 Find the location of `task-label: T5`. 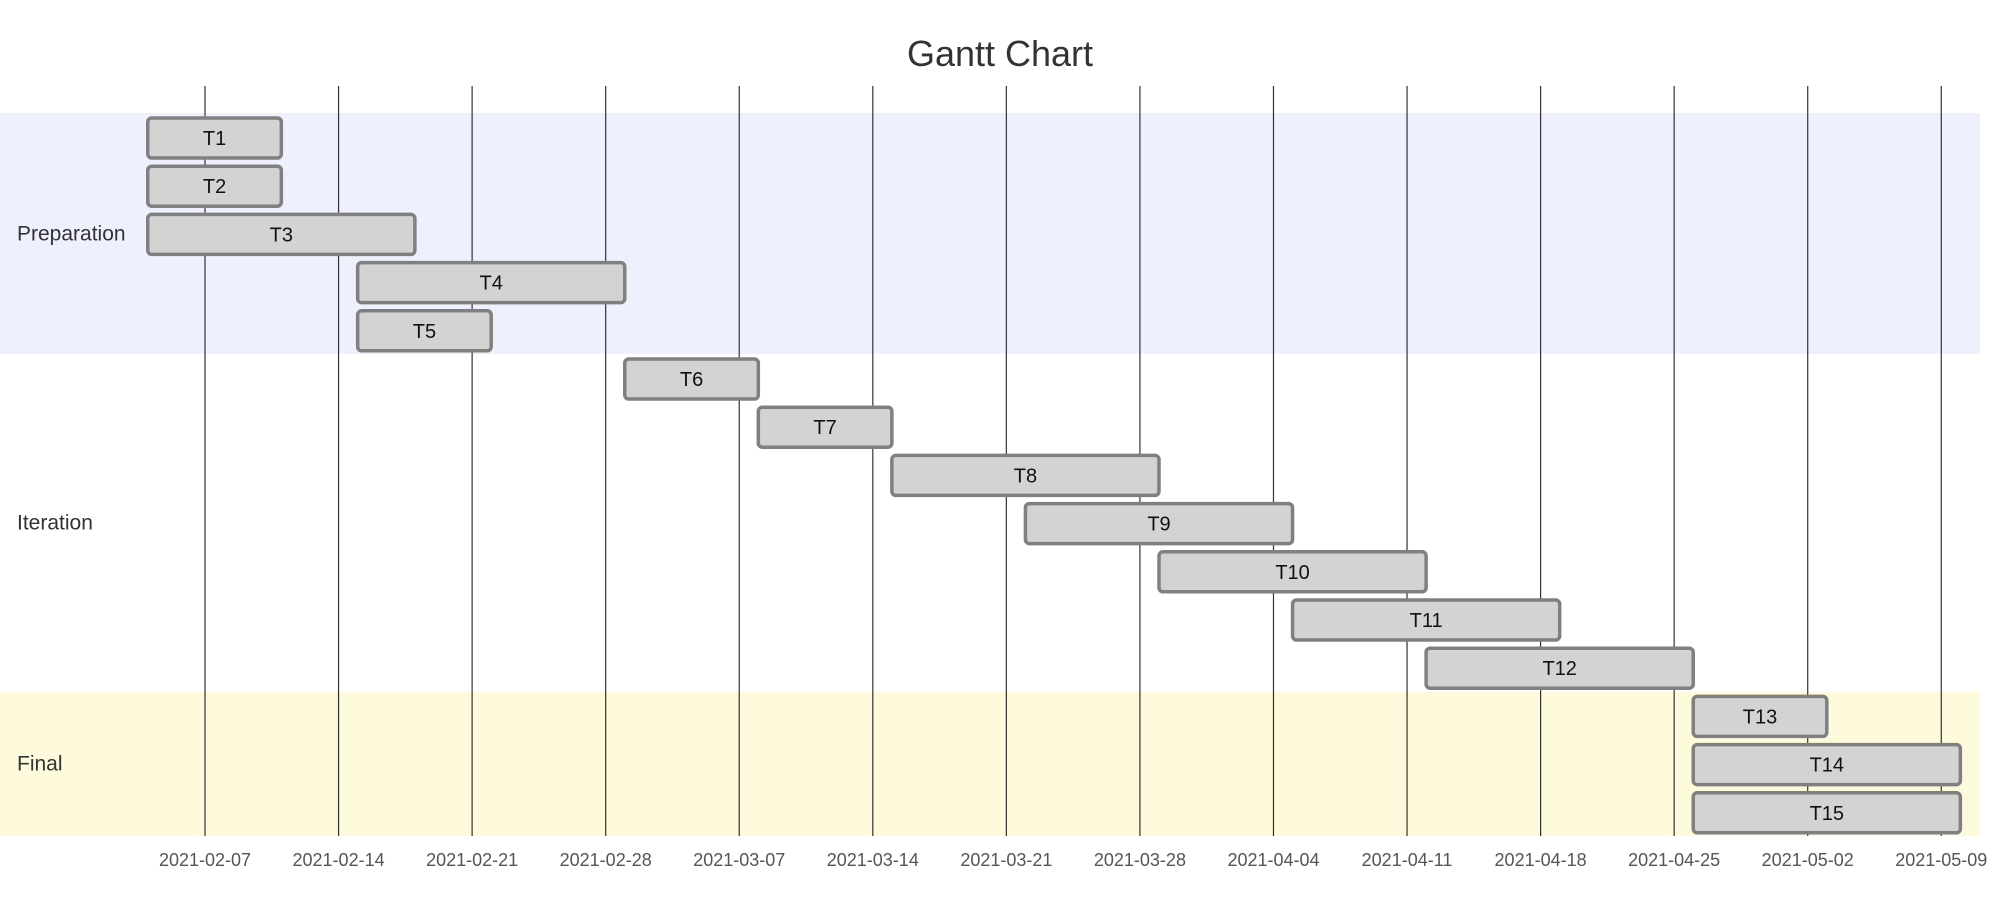

task-label: T5 is located at coordinates (424, 332).